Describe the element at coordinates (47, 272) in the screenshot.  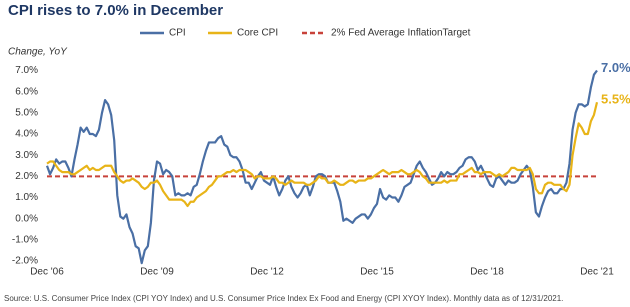
I see `x-tick-label: Dec '06` at that location.